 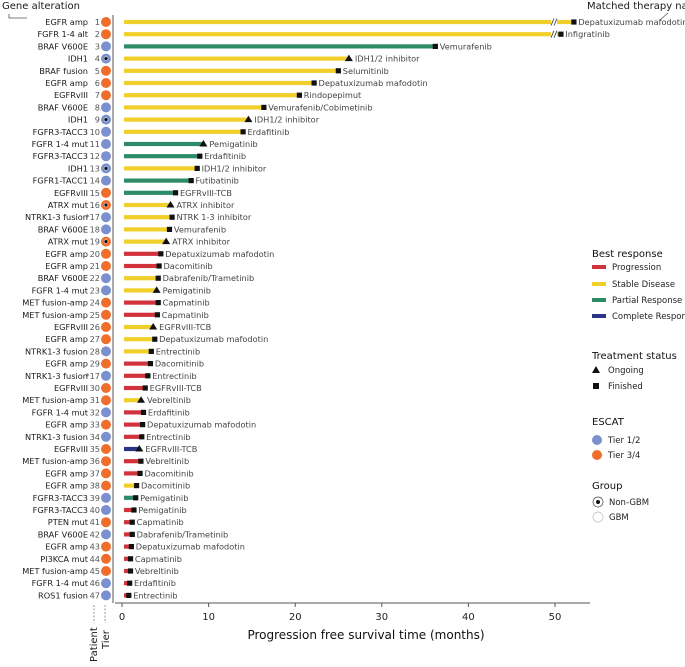 I want to click on axis-break-gap, so click(x=554, y=22).